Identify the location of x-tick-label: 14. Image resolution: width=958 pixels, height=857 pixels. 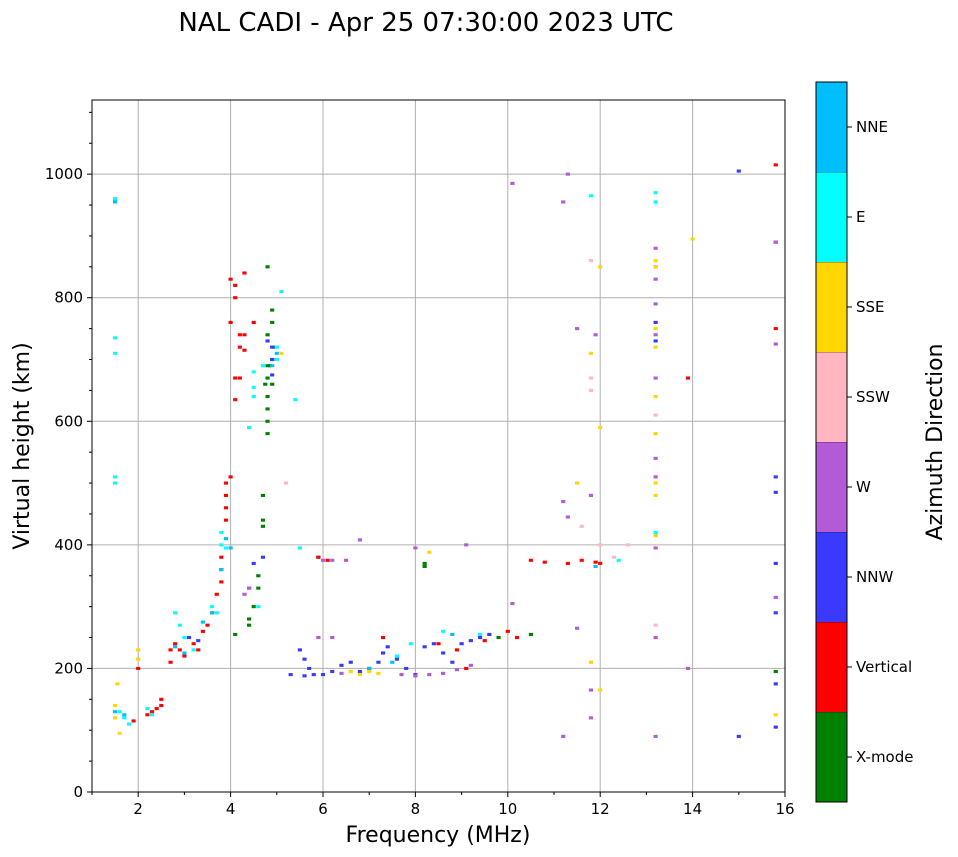
(692, 809).